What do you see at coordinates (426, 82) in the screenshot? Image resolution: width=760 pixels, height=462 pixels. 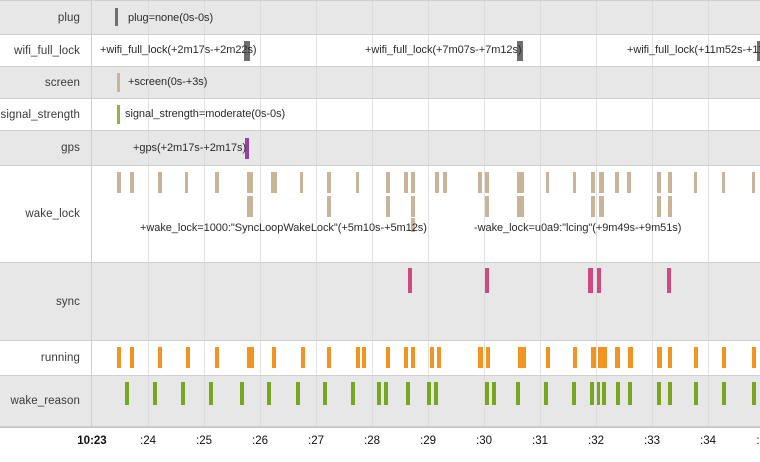 I see `row-plot-screen: +screen(0s-+3s)` at bounding box center [426, 82].